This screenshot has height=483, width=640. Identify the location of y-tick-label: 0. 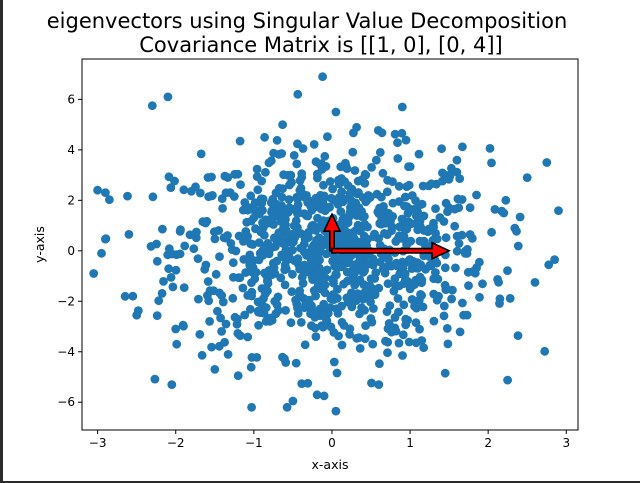
(71, 251).